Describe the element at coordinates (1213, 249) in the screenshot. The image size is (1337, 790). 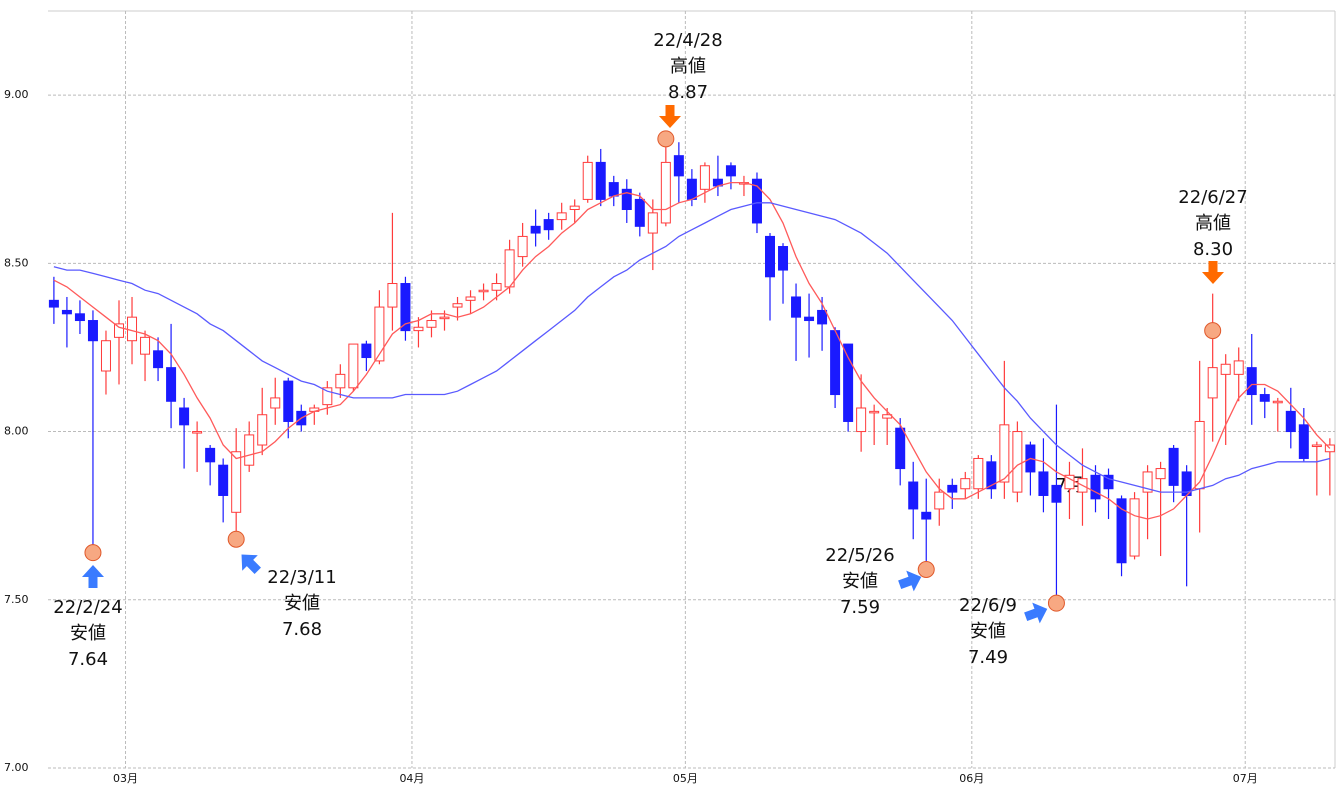
I see `annotation-value: 8.30` at that location.